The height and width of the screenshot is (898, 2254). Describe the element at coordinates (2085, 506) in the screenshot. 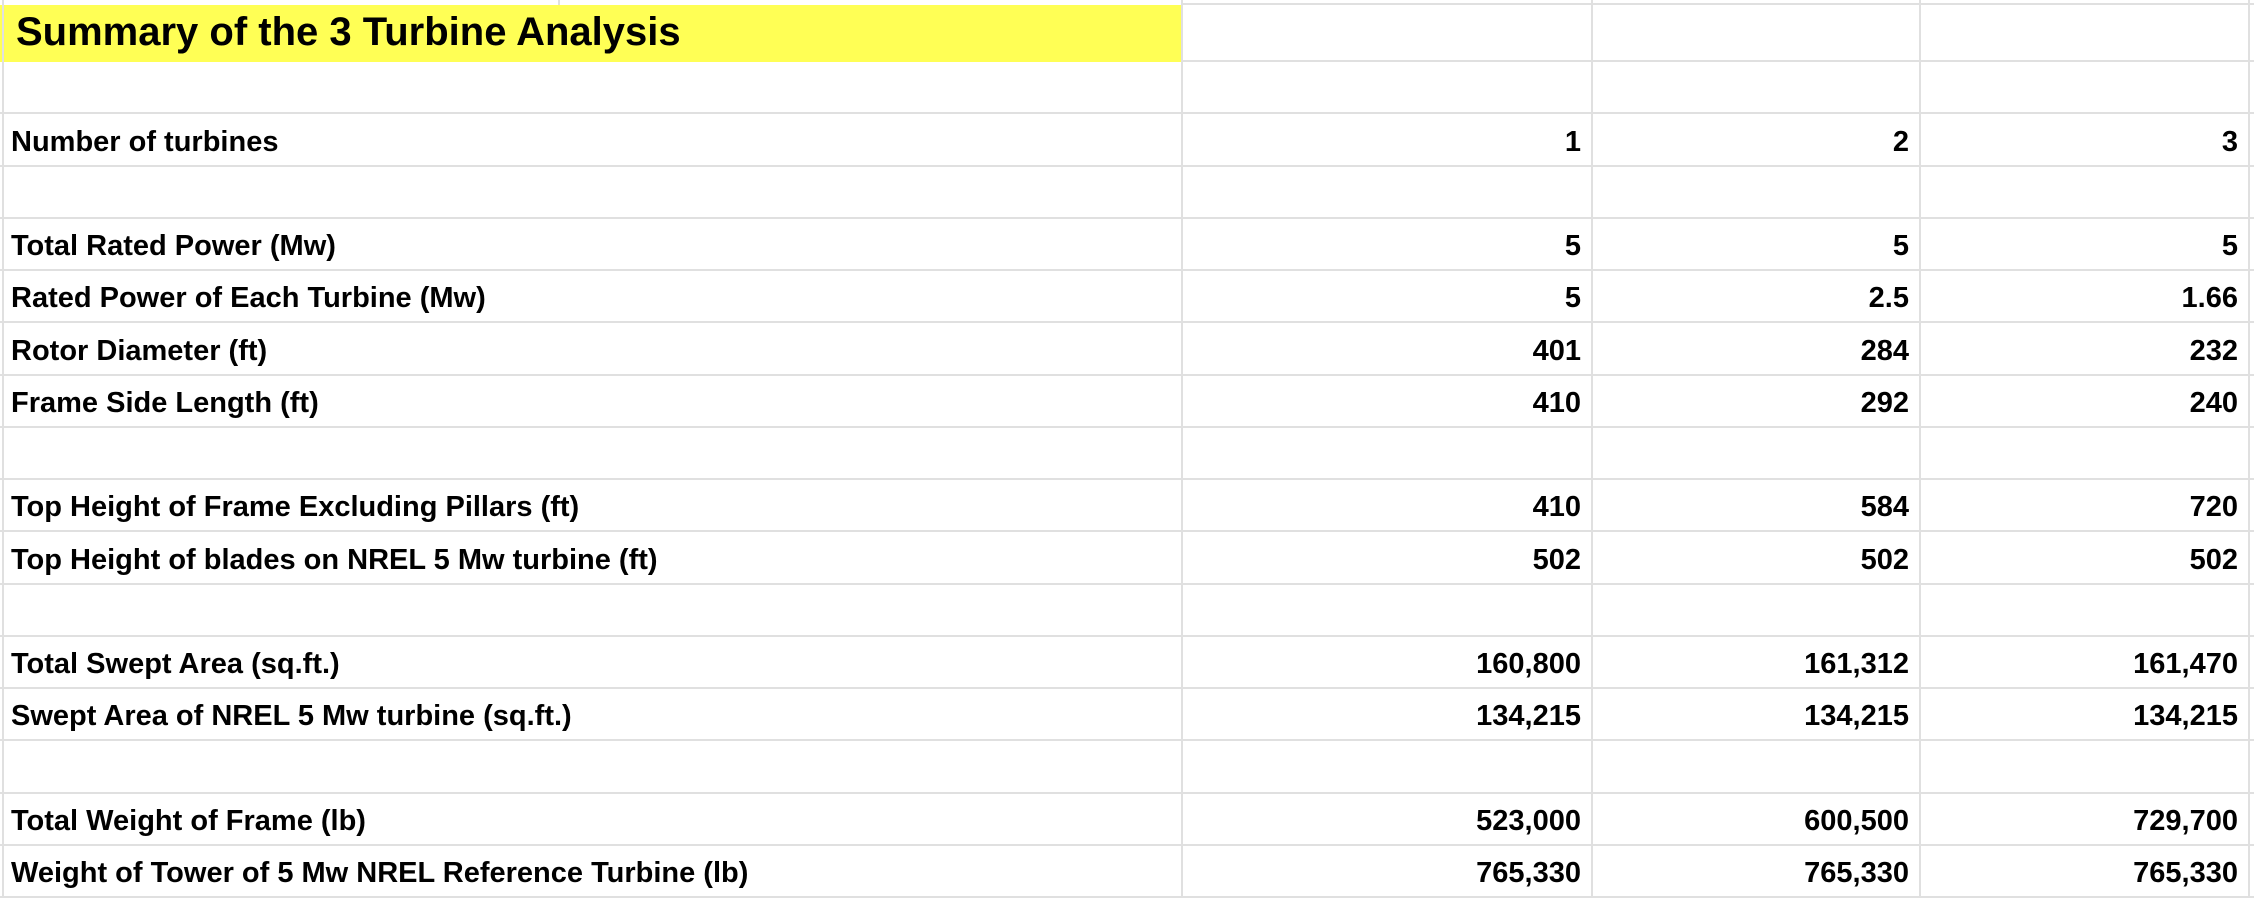

I see `value-cell: 720` at that location.